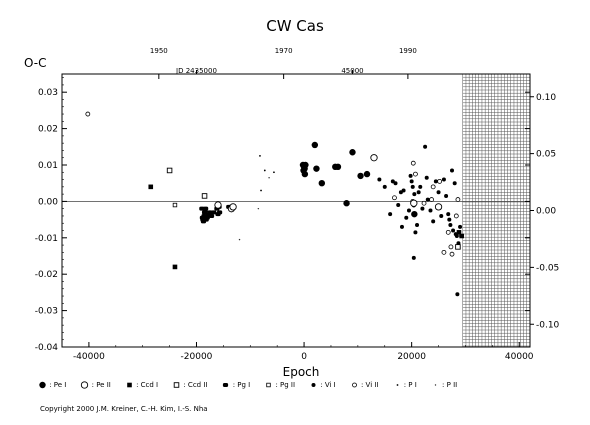  I want to click on y-tick-label: 0.01, so click(48, 166).